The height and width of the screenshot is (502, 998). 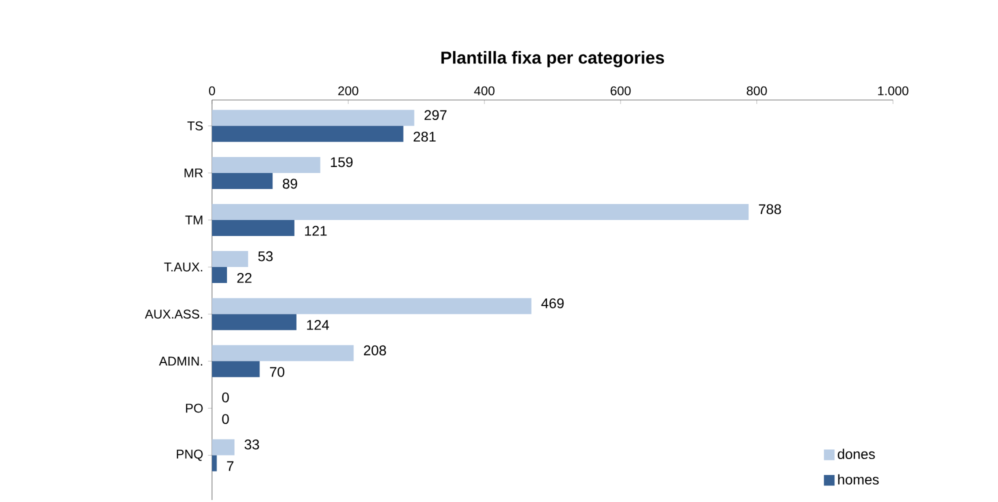 What do you see at coordinates (265, 256) in the screenshot?
I see `data-label: 53` at bounding box center [265, 256].